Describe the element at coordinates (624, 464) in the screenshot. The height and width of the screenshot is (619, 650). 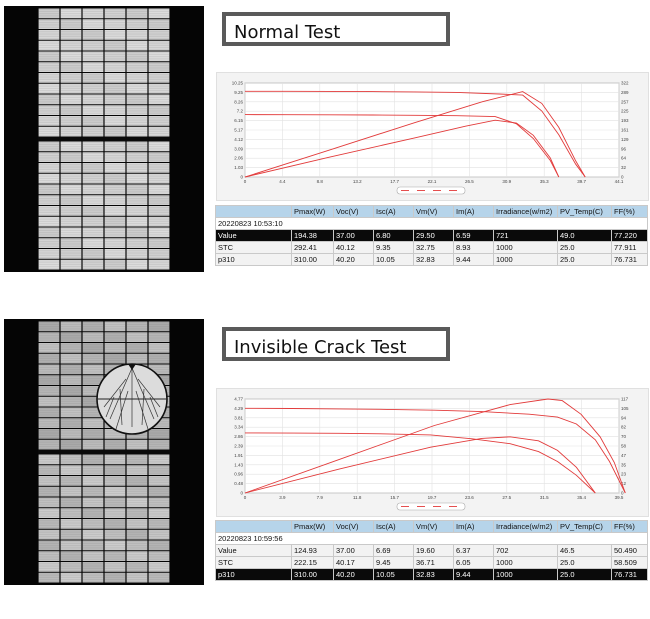
I see `y-right-tick-label: 35` at that location.